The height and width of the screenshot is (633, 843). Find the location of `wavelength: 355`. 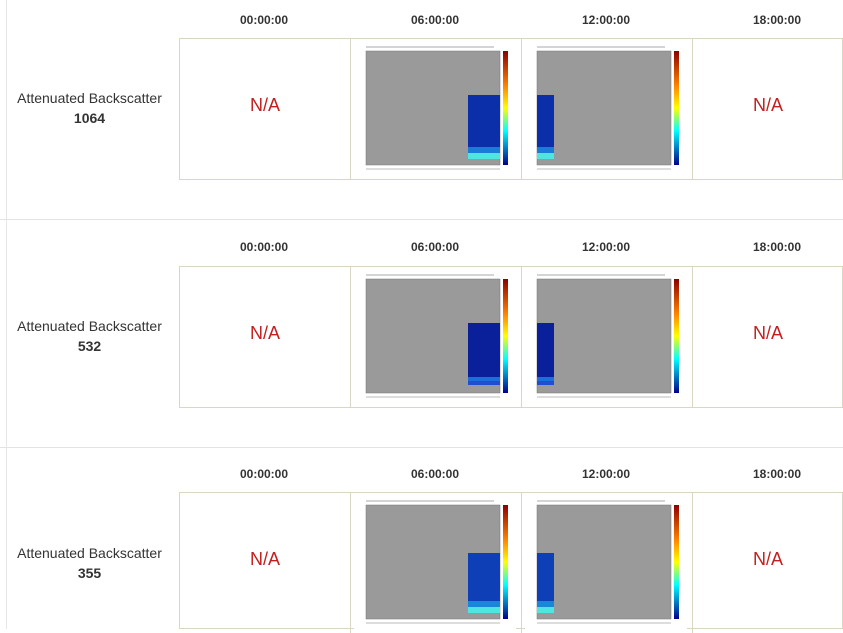

wavelength: 355 is located at coordinates (89, 573).